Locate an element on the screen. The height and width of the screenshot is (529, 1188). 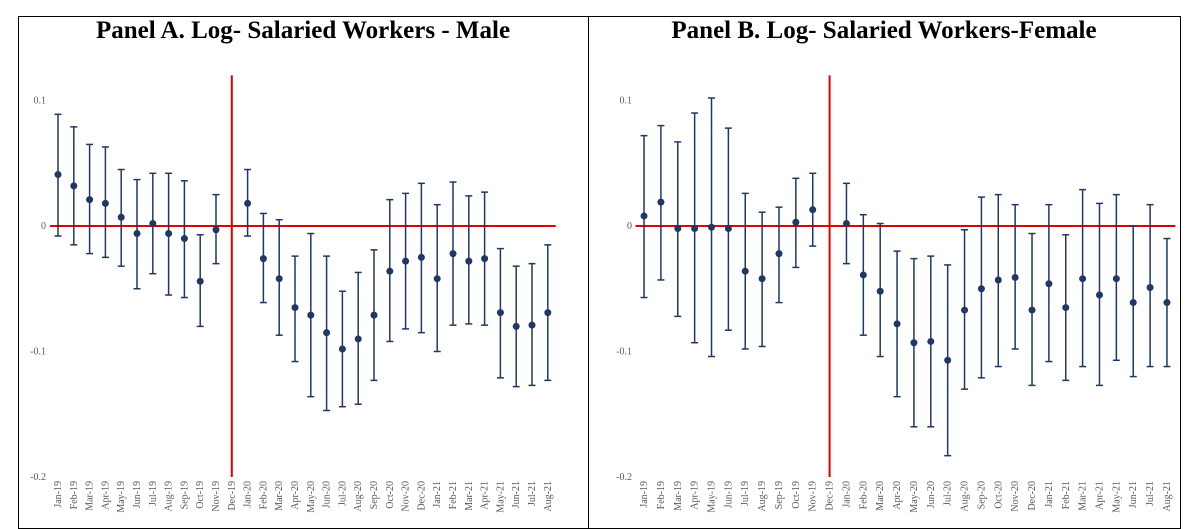
y-tick-label: 0.1 is located at coordinates (40, 101).